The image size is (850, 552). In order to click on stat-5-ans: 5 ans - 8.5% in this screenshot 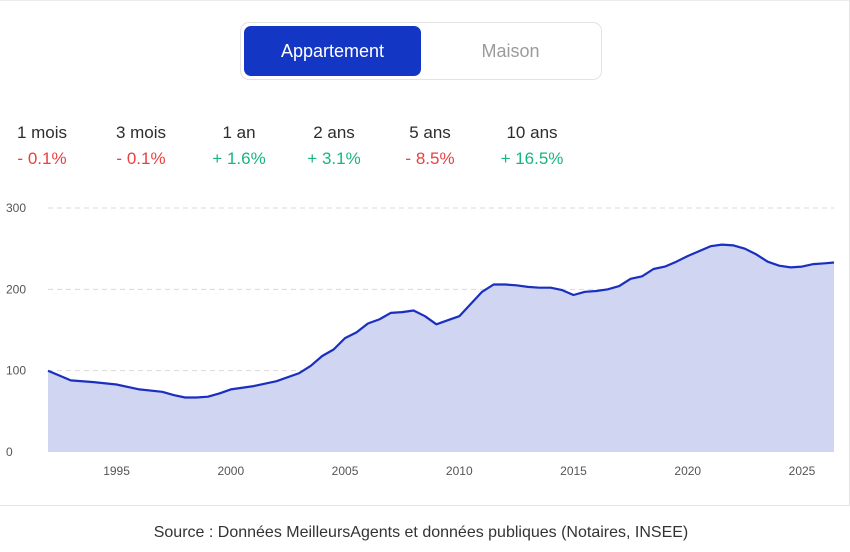, I will do `click(429, 146)`.